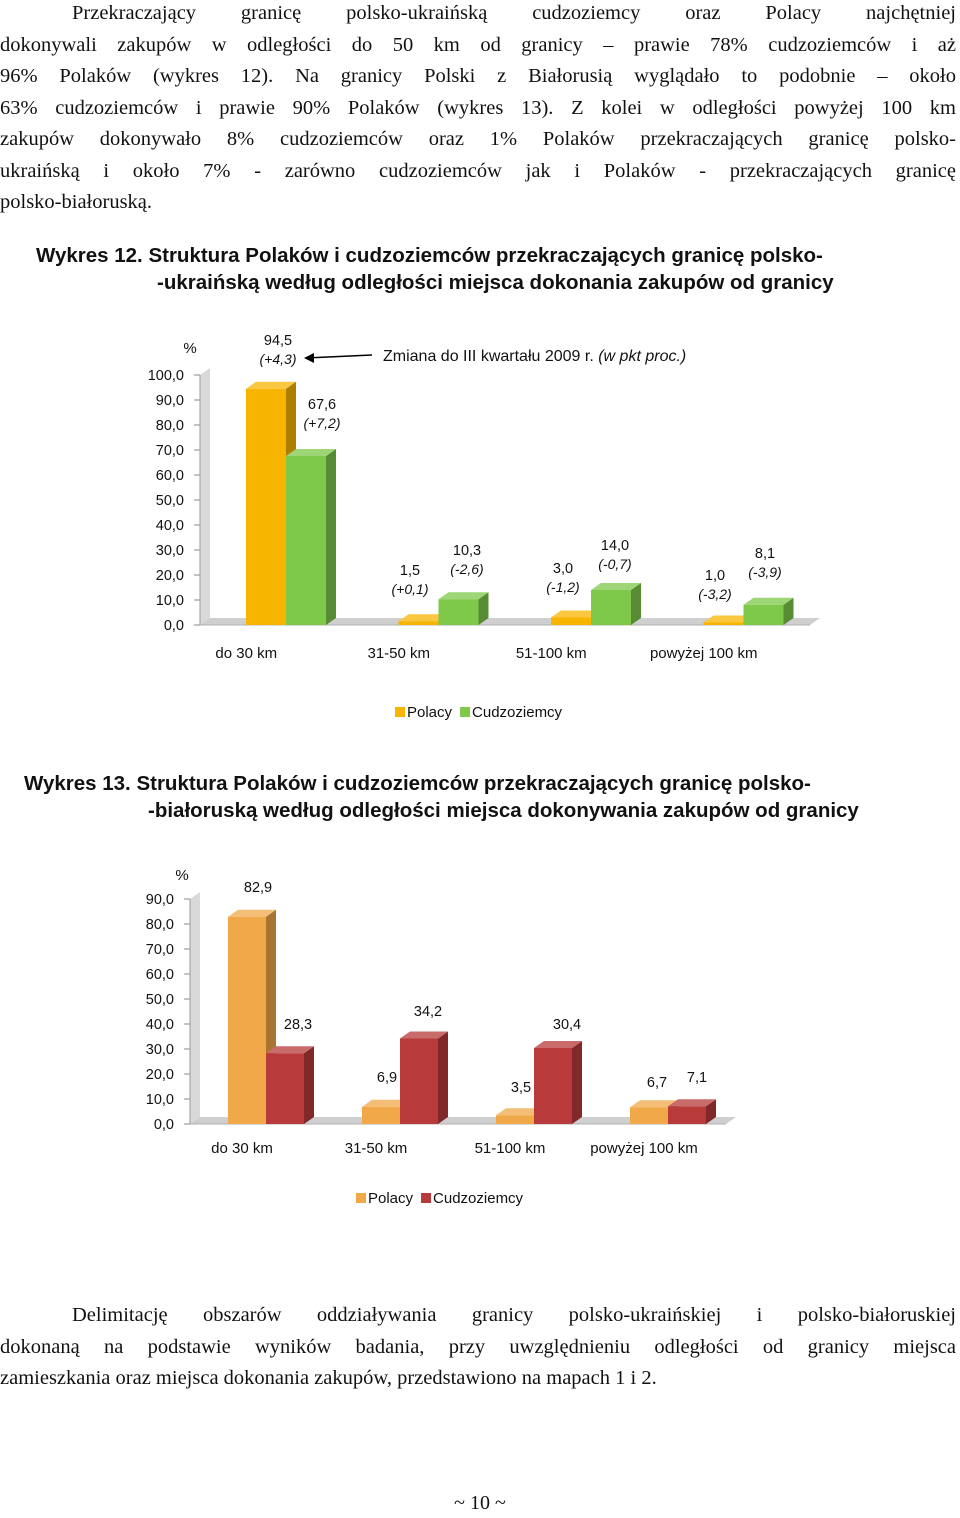 The width and height of the screenshot is (960, 1518). What do you see at coordinates (181, 875) in the screenshot?
I see `chart13-unit-label: %` at bounding box center [181, 875].